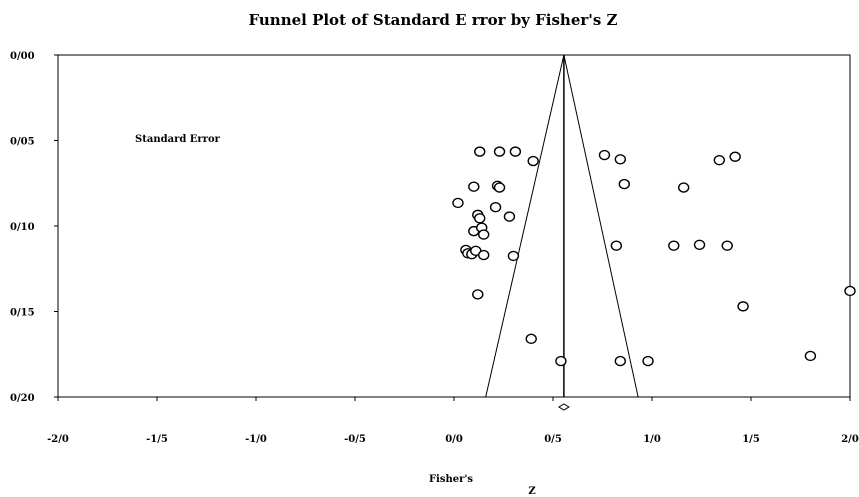  I want to click on x-tick-label: 1/5, so click(751, 439).